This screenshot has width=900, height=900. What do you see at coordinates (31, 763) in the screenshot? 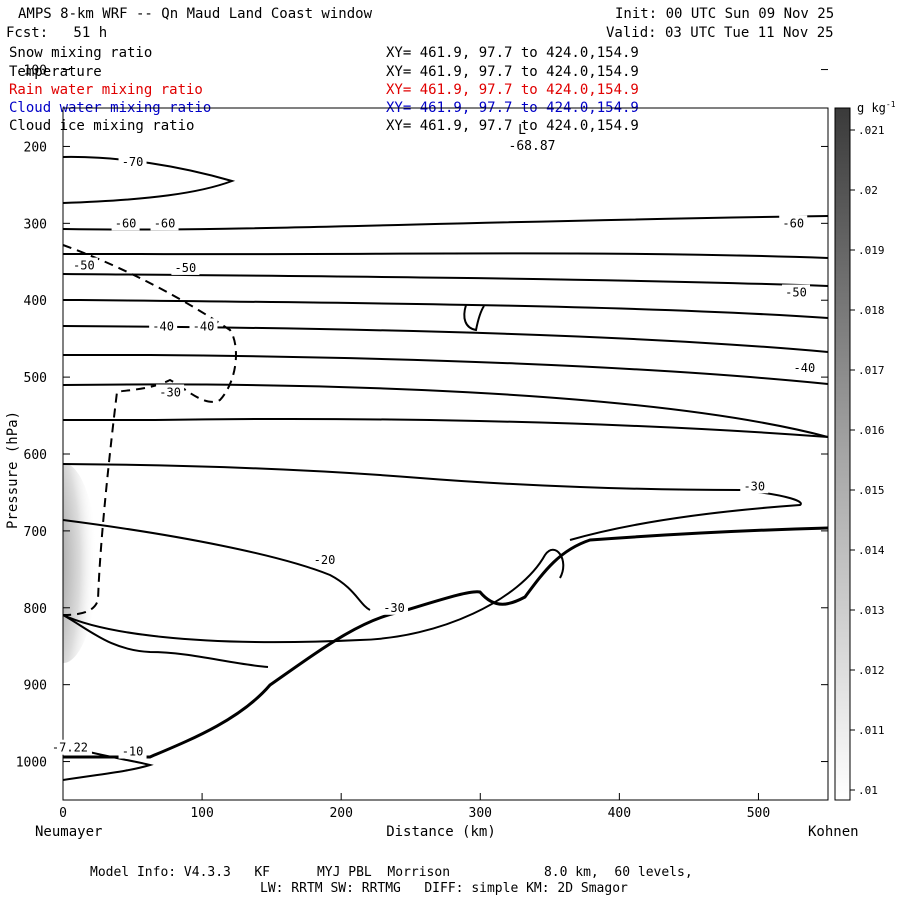
I see `y-tick-label: 1000` at bounding box center [31, 763].